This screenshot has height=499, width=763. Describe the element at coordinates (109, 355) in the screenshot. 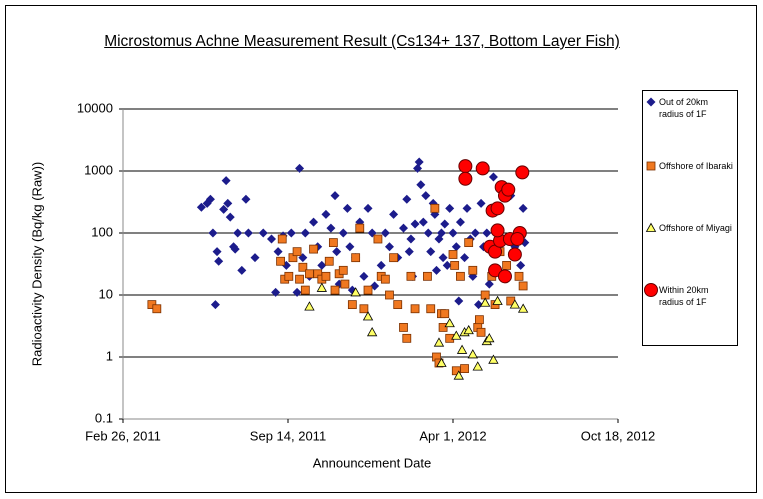

I see `y-tick-label: 1` at that location.